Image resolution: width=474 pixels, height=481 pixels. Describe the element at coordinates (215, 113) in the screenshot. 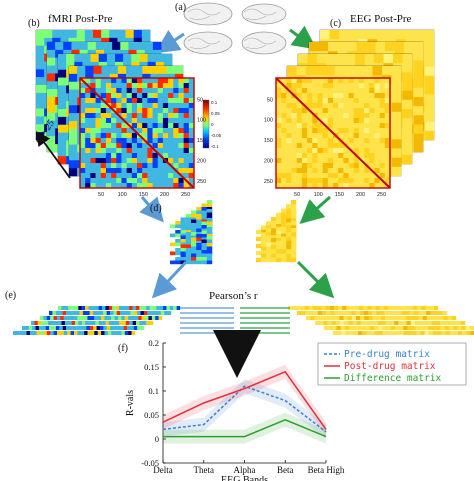

I see `colorbar-tick-label: 0.05` at that location.